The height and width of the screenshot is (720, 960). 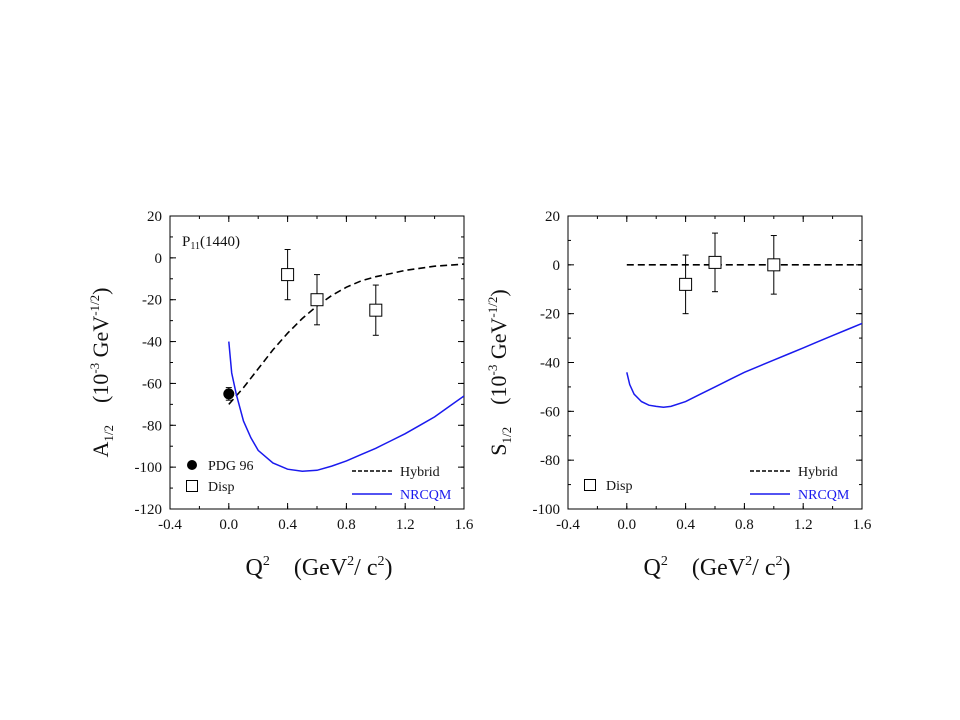 I want to click on panel-annotation: P11(1440), so click(x=211, y=243).